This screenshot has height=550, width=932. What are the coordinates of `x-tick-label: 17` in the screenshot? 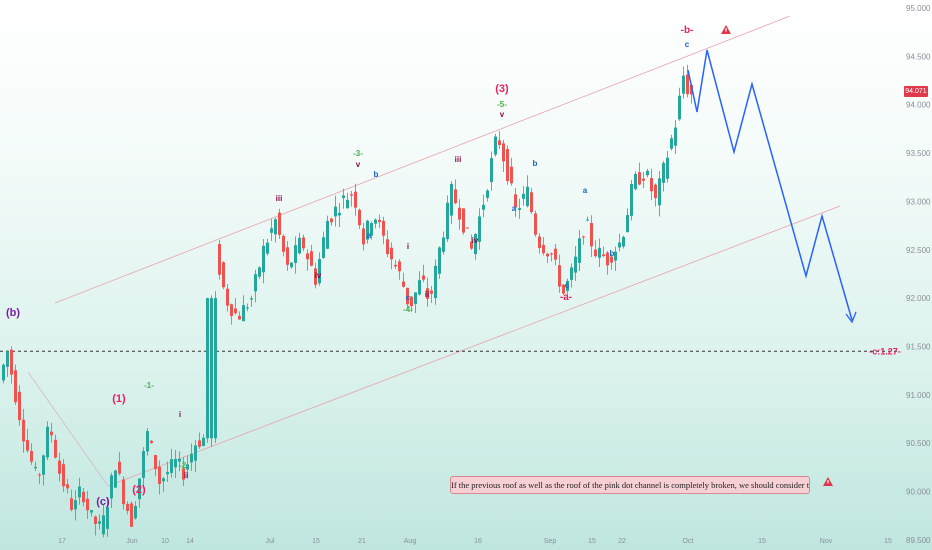 It's located at (62, 541).